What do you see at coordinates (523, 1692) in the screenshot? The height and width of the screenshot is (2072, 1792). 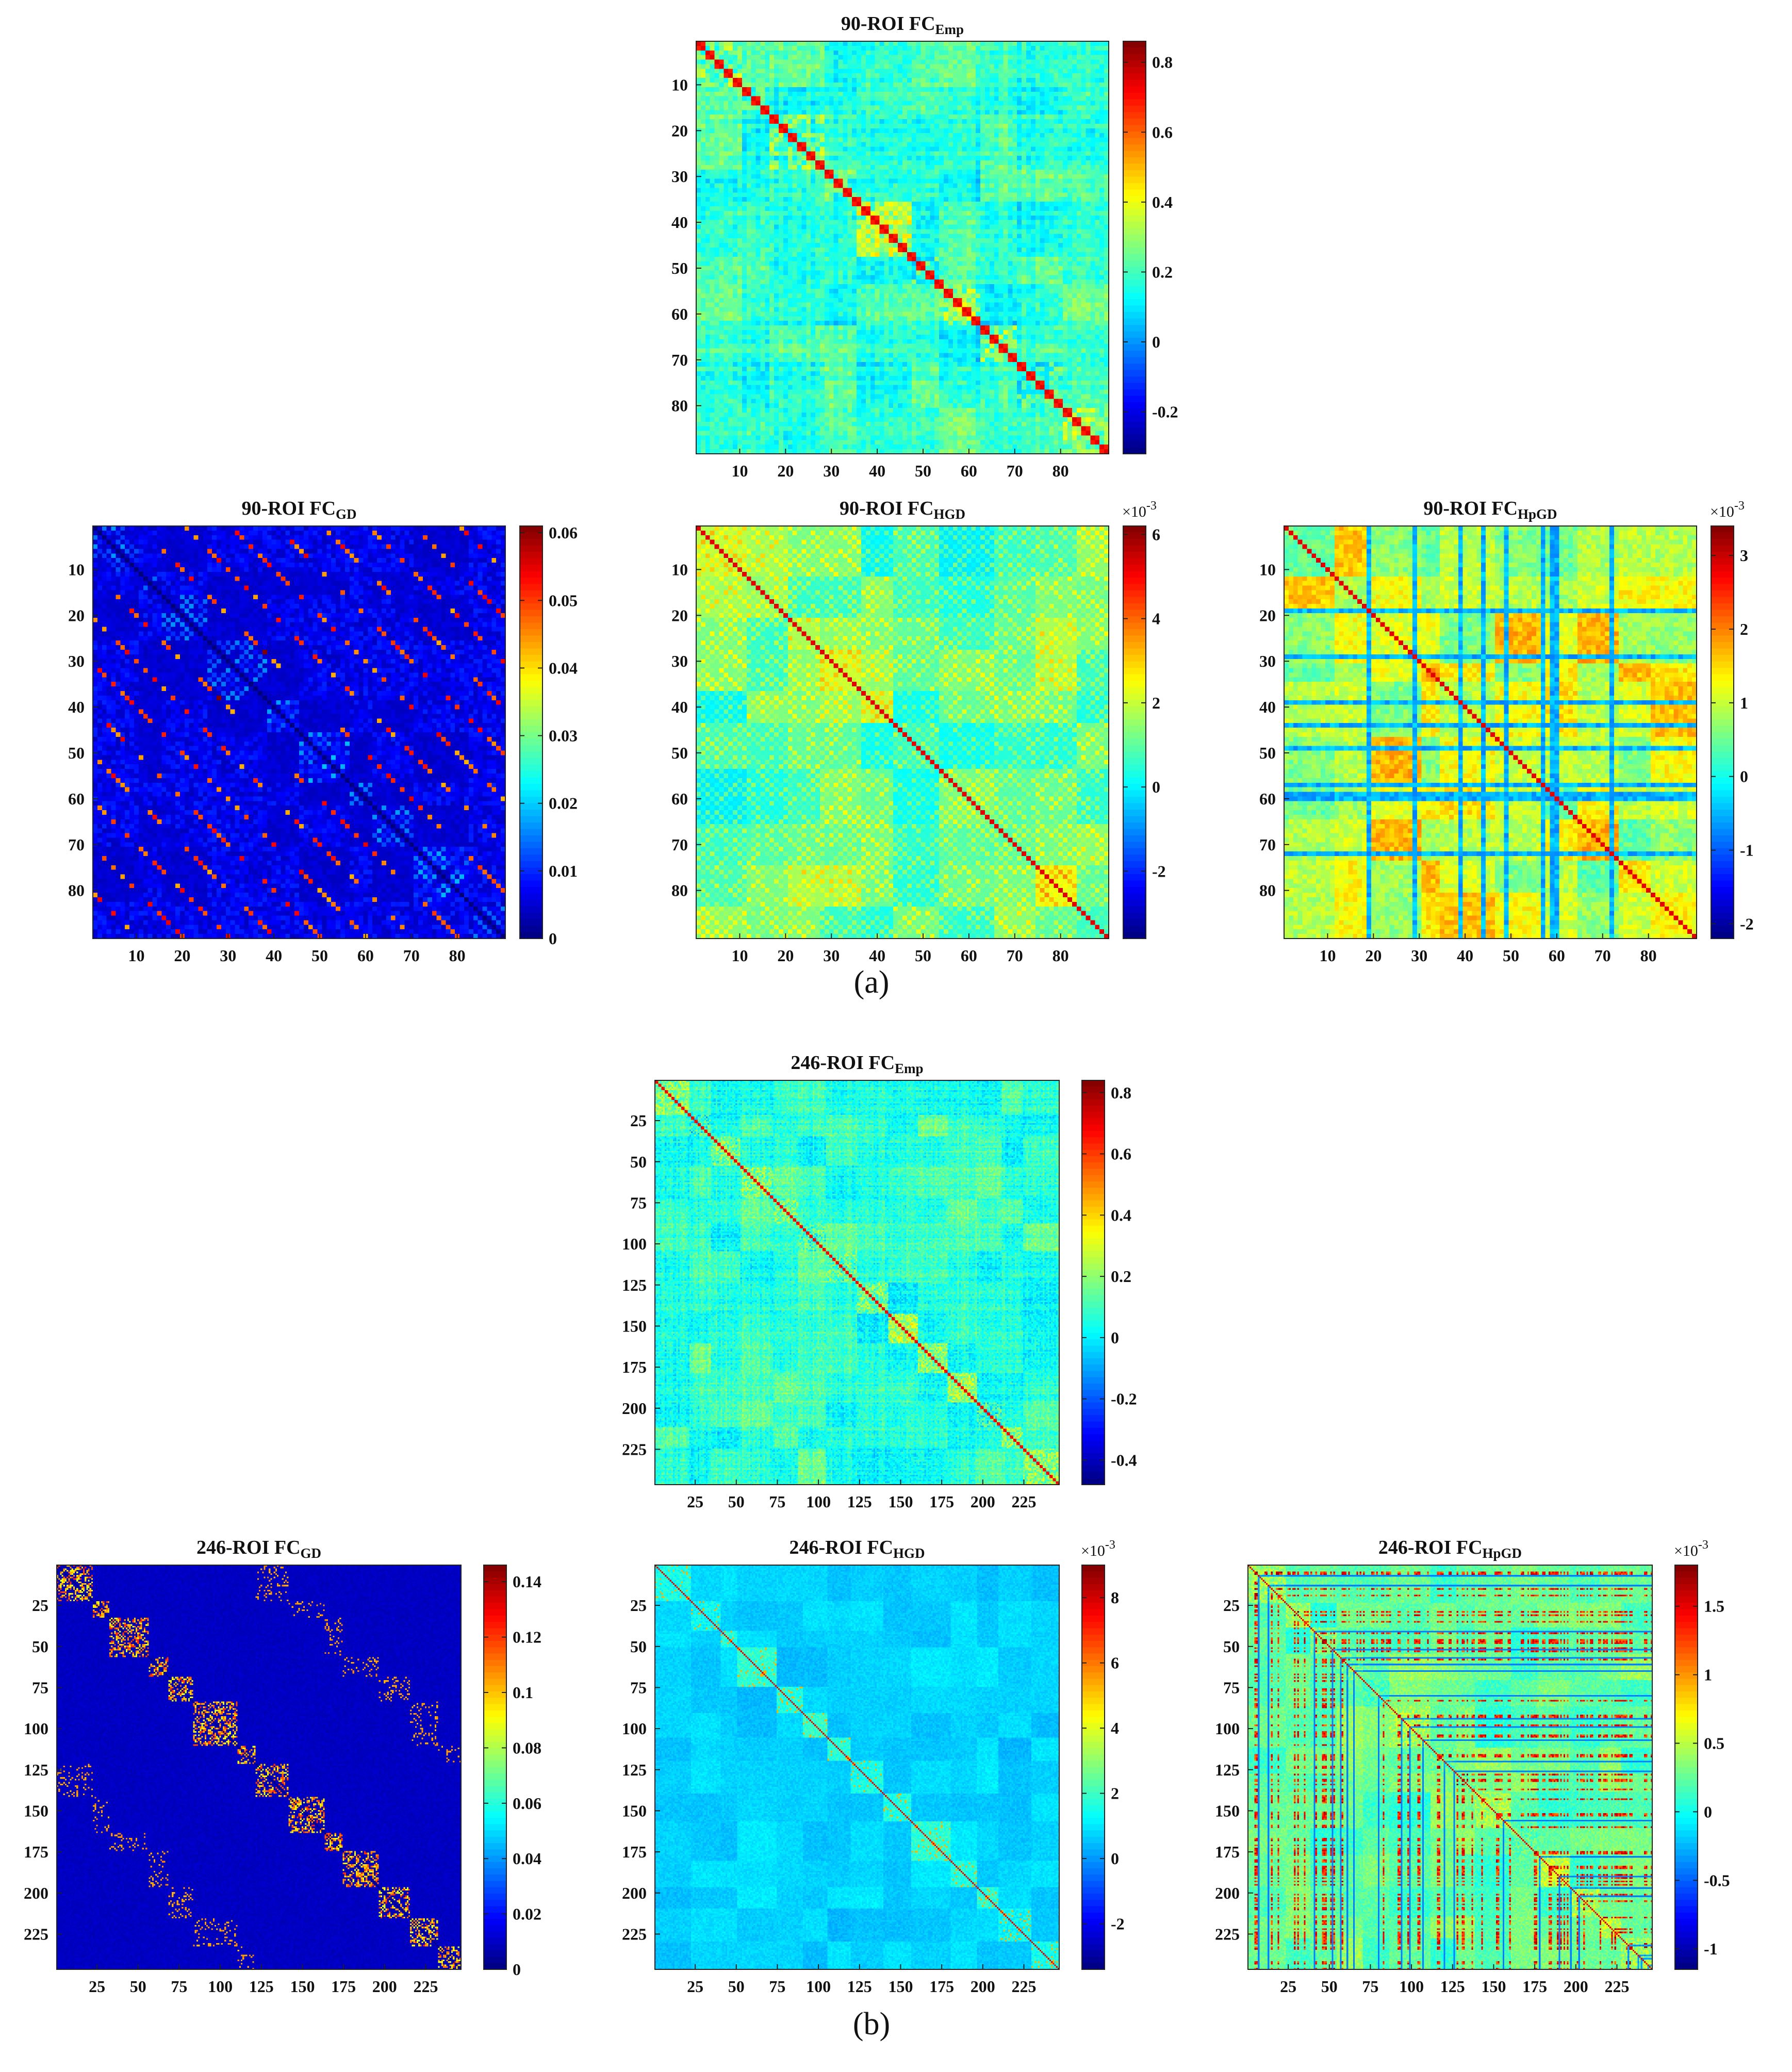 I see `colorbar-tick-label: 0.1` at bounding box center [523, 1692].